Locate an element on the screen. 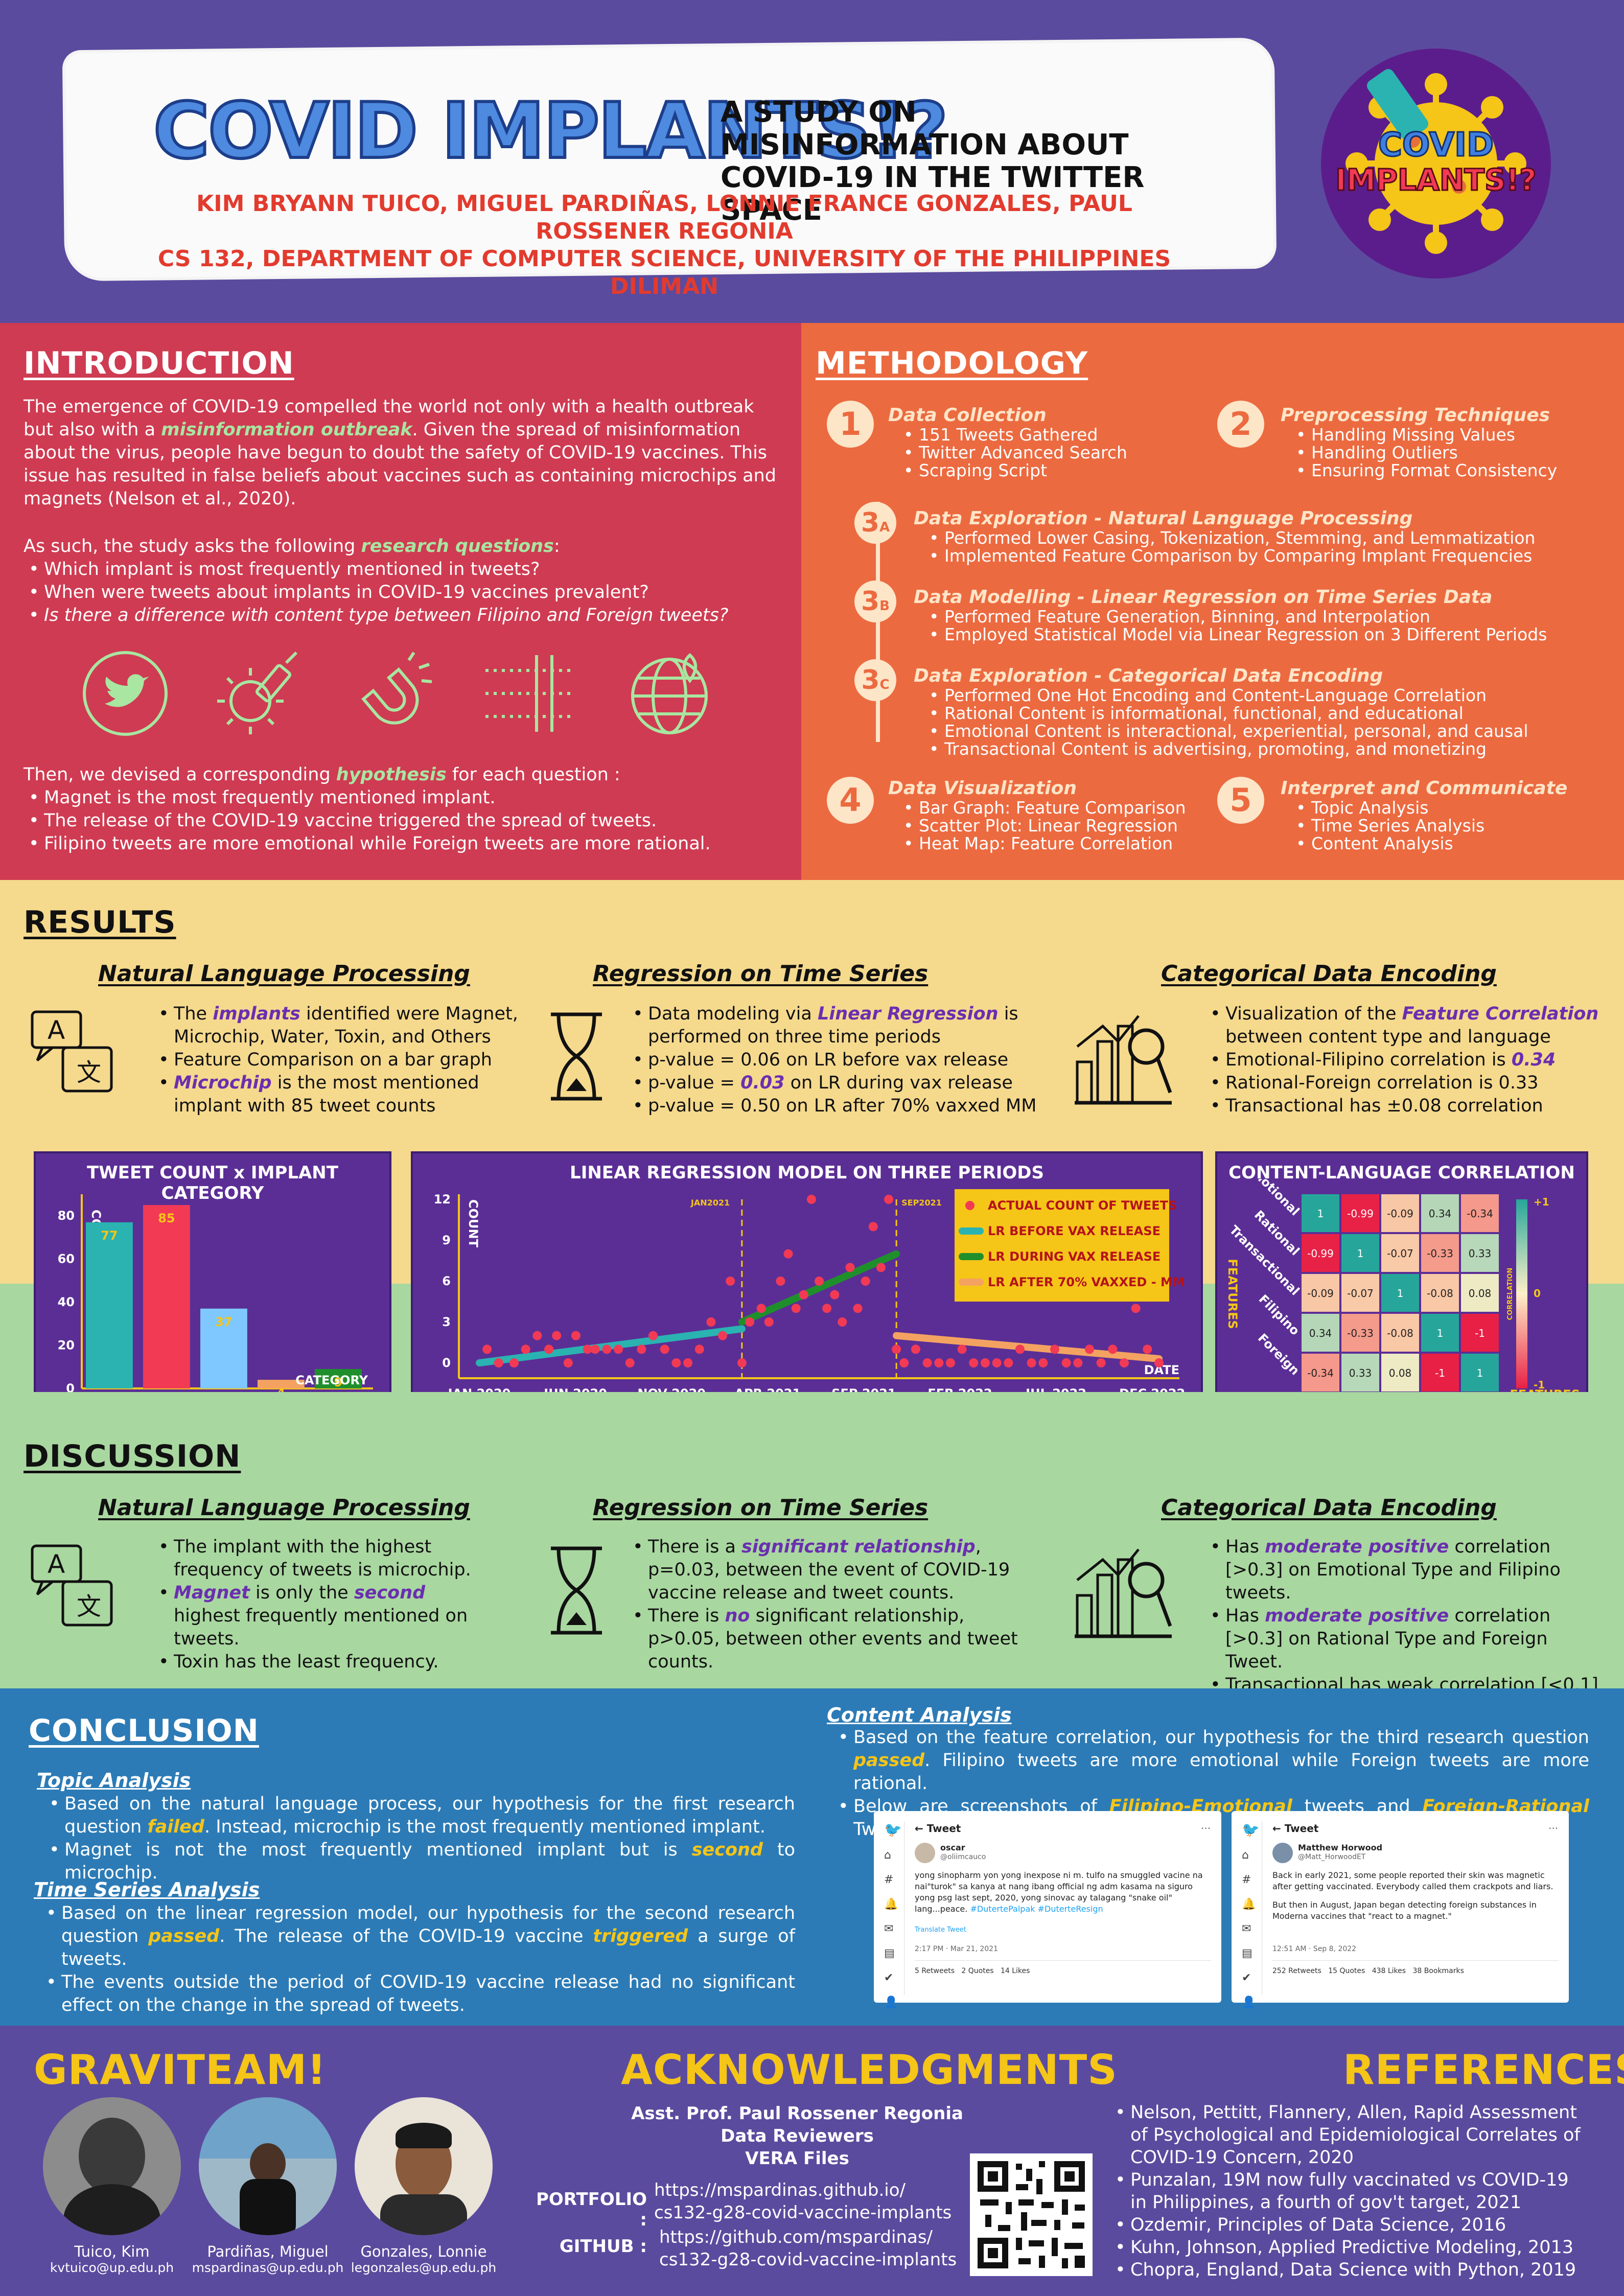 The height and width of the screenshot is (2296, 1624). member-email: kvtuico@up.edu.ph is located at coordinates (112, 2268).